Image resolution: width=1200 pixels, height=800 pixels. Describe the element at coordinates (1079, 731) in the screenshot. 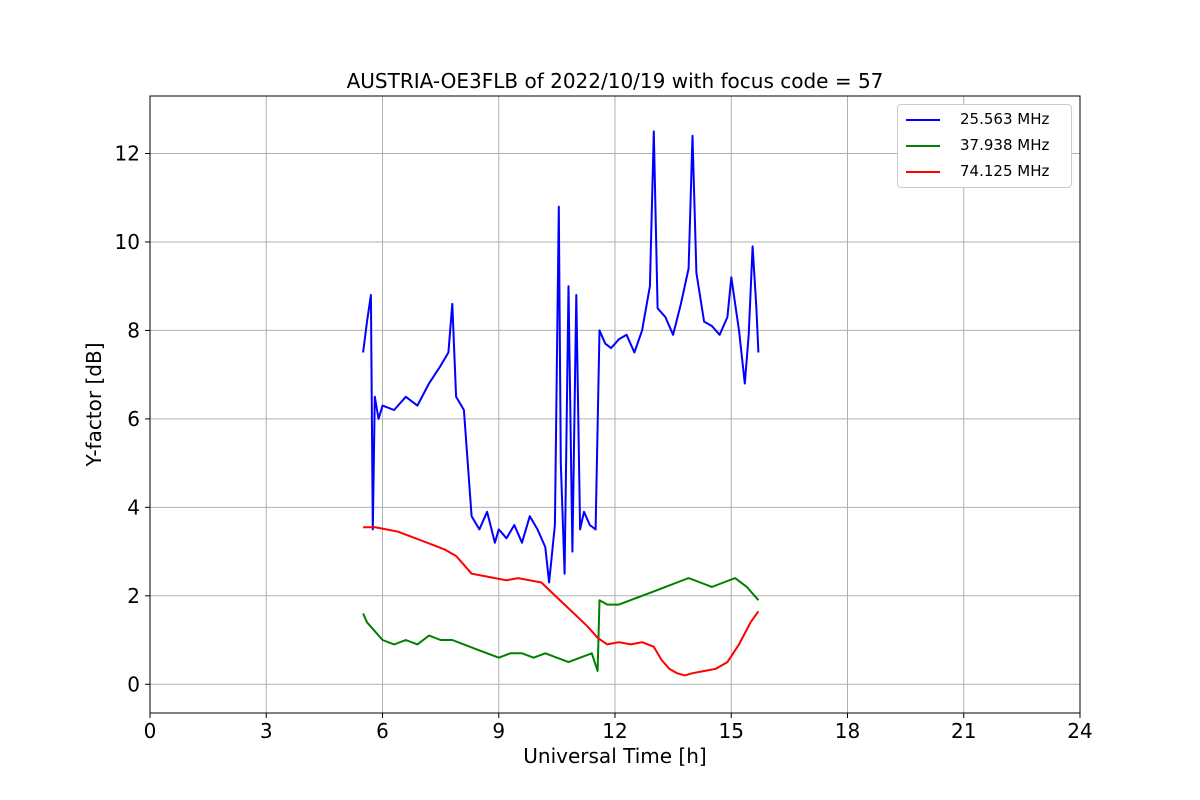

I see `x-tick-label: 24` at that location.